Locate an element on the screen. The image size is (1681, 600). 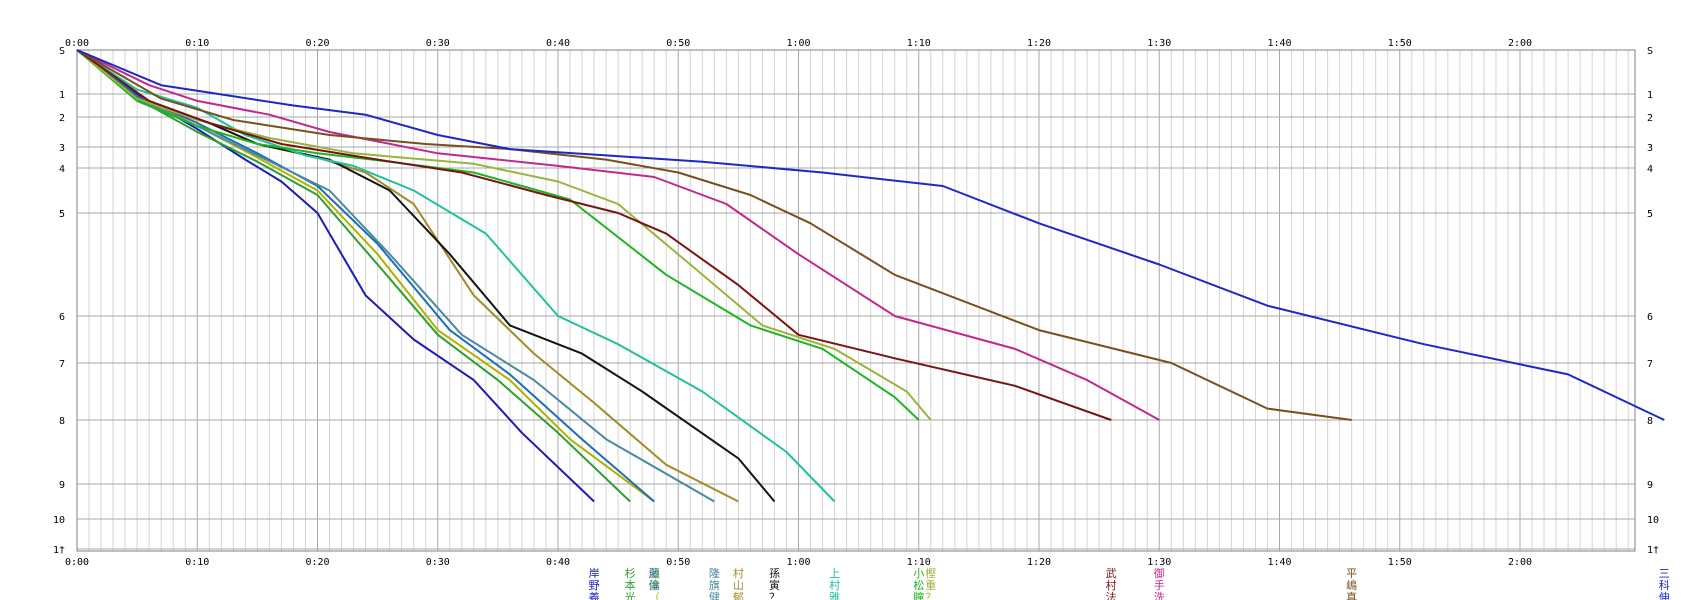
y-tick-label-right: 6 is located at coordinates (1650, 317).